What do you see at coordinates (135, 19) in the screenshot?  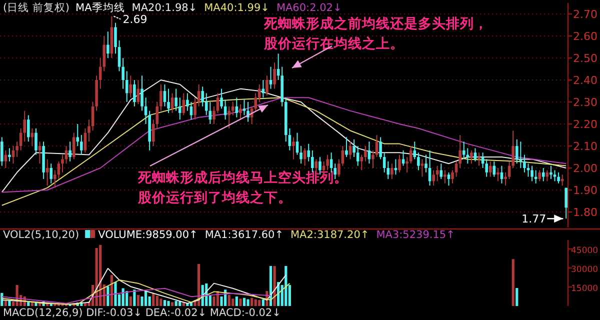 I see `annotation: 2.69` at bounding box center [135, 19].